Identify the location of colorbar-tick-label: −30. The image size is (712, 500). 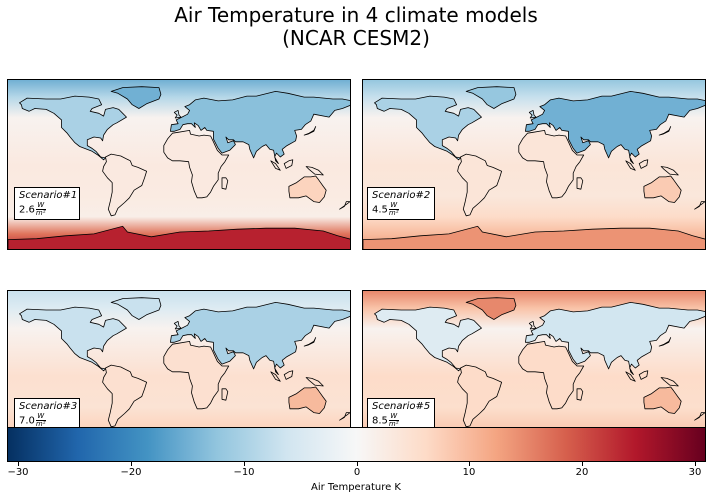
(18, 472).